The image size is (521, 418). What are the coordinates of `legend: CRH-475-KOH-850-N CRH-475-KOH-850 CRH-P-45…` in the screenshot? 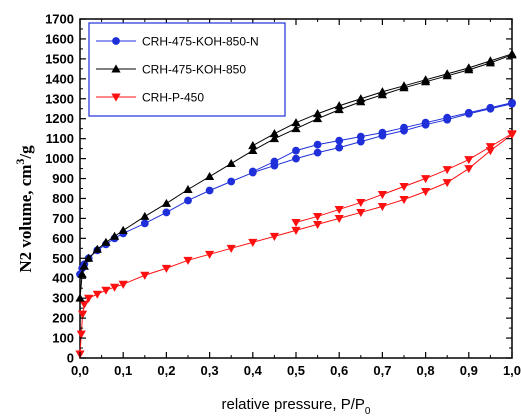 It's located at (187, 69).